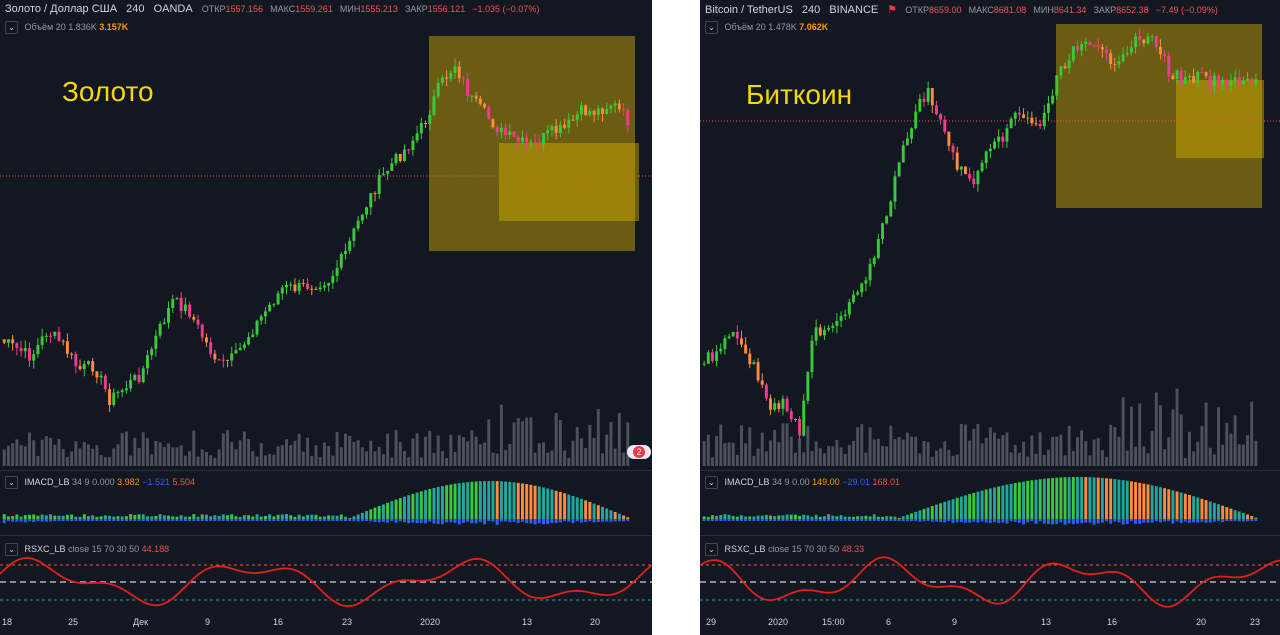  I want to click on x-tick-label: 29, so click(711, 622).